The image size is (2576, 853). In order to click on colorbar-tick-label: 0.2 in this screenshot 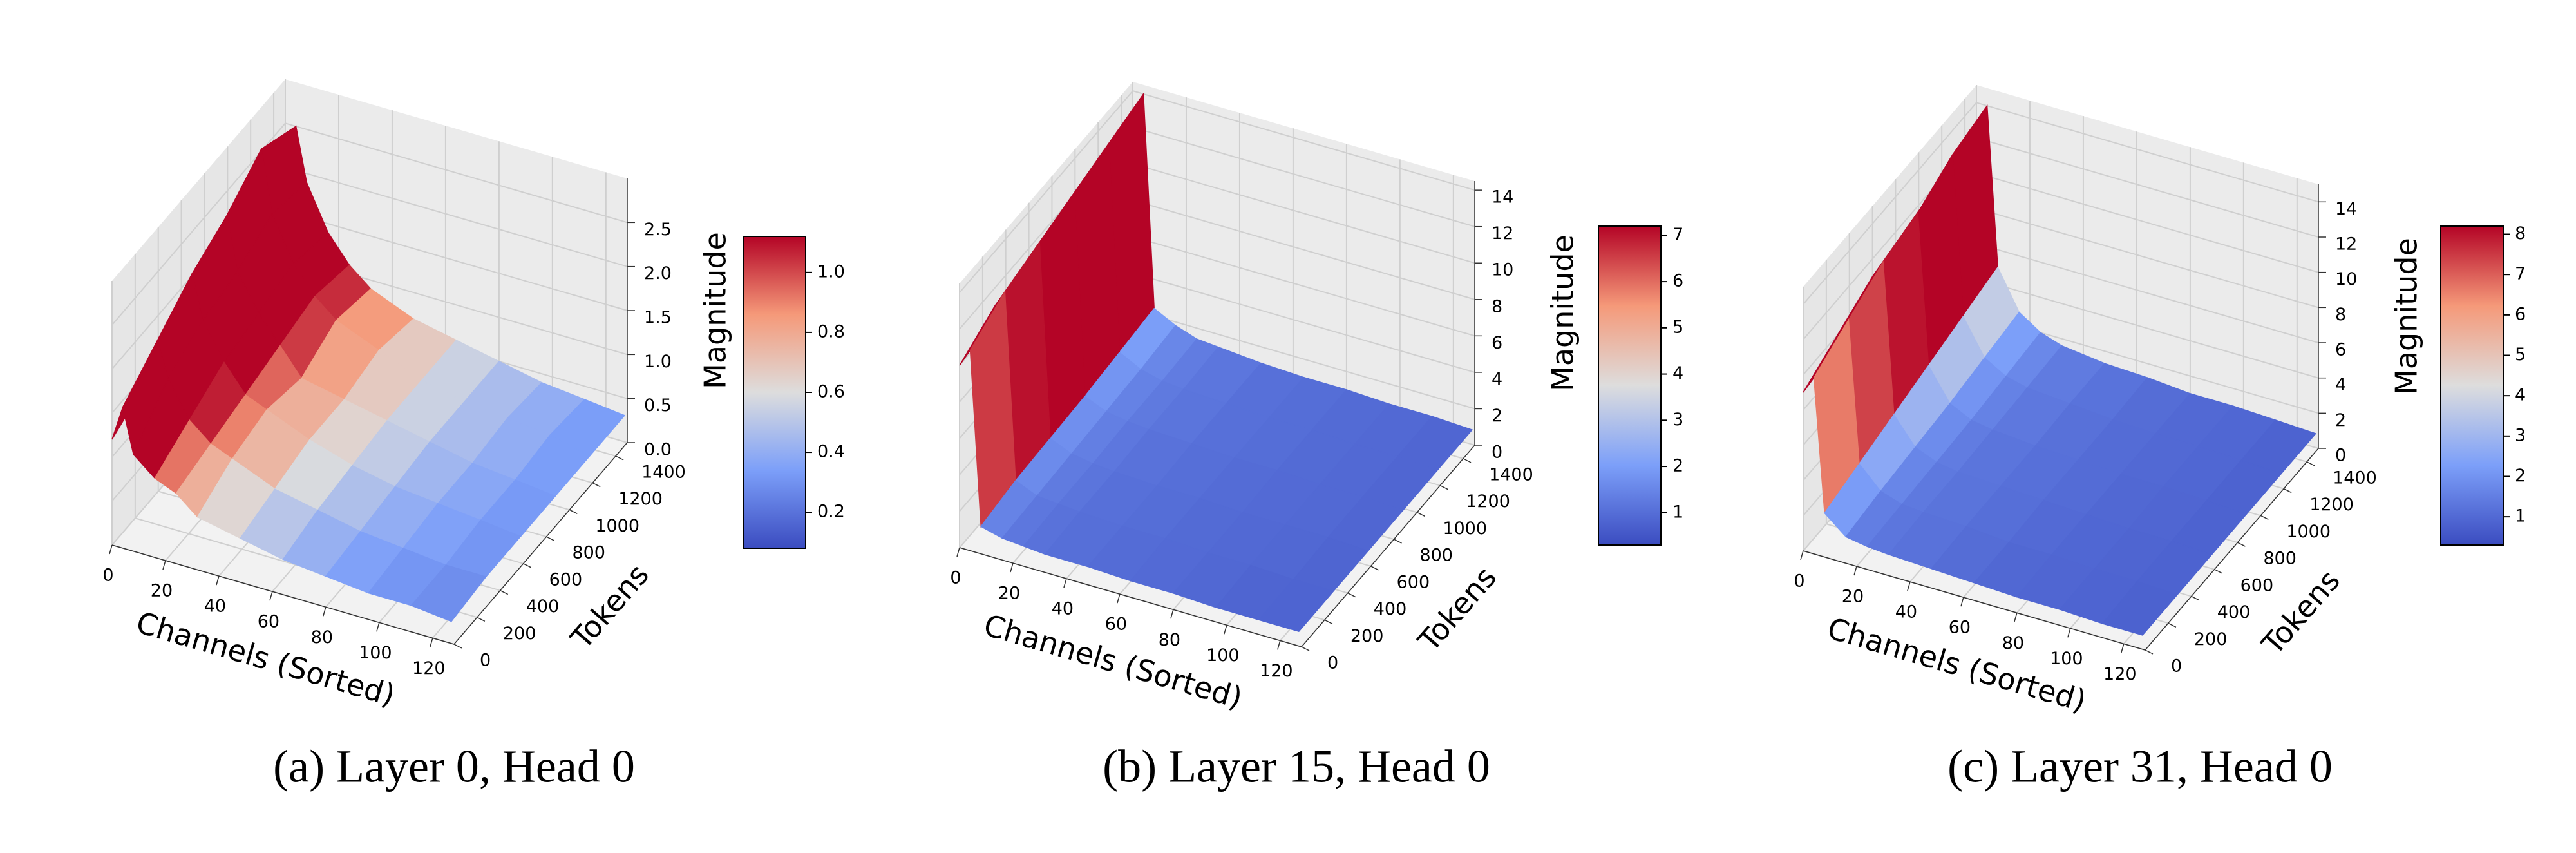, I will do `click(831, 512)`.